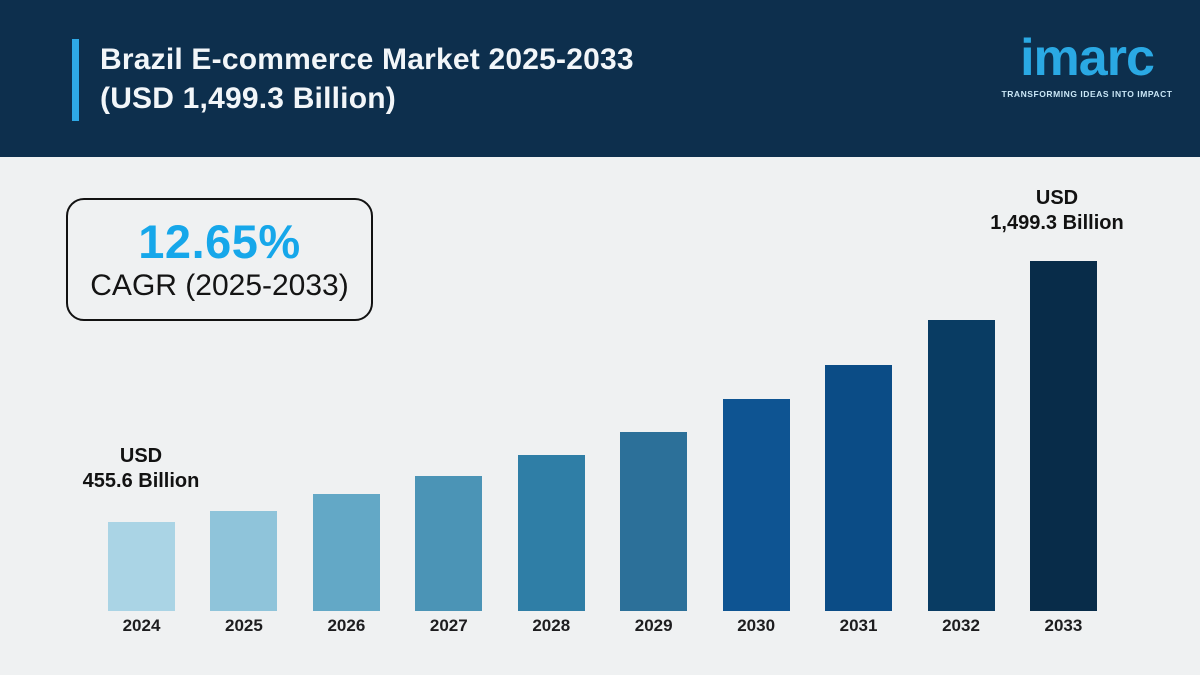 This screenshot has height=675, width=1200. I want to click on bar-2030, so click(756, 505).